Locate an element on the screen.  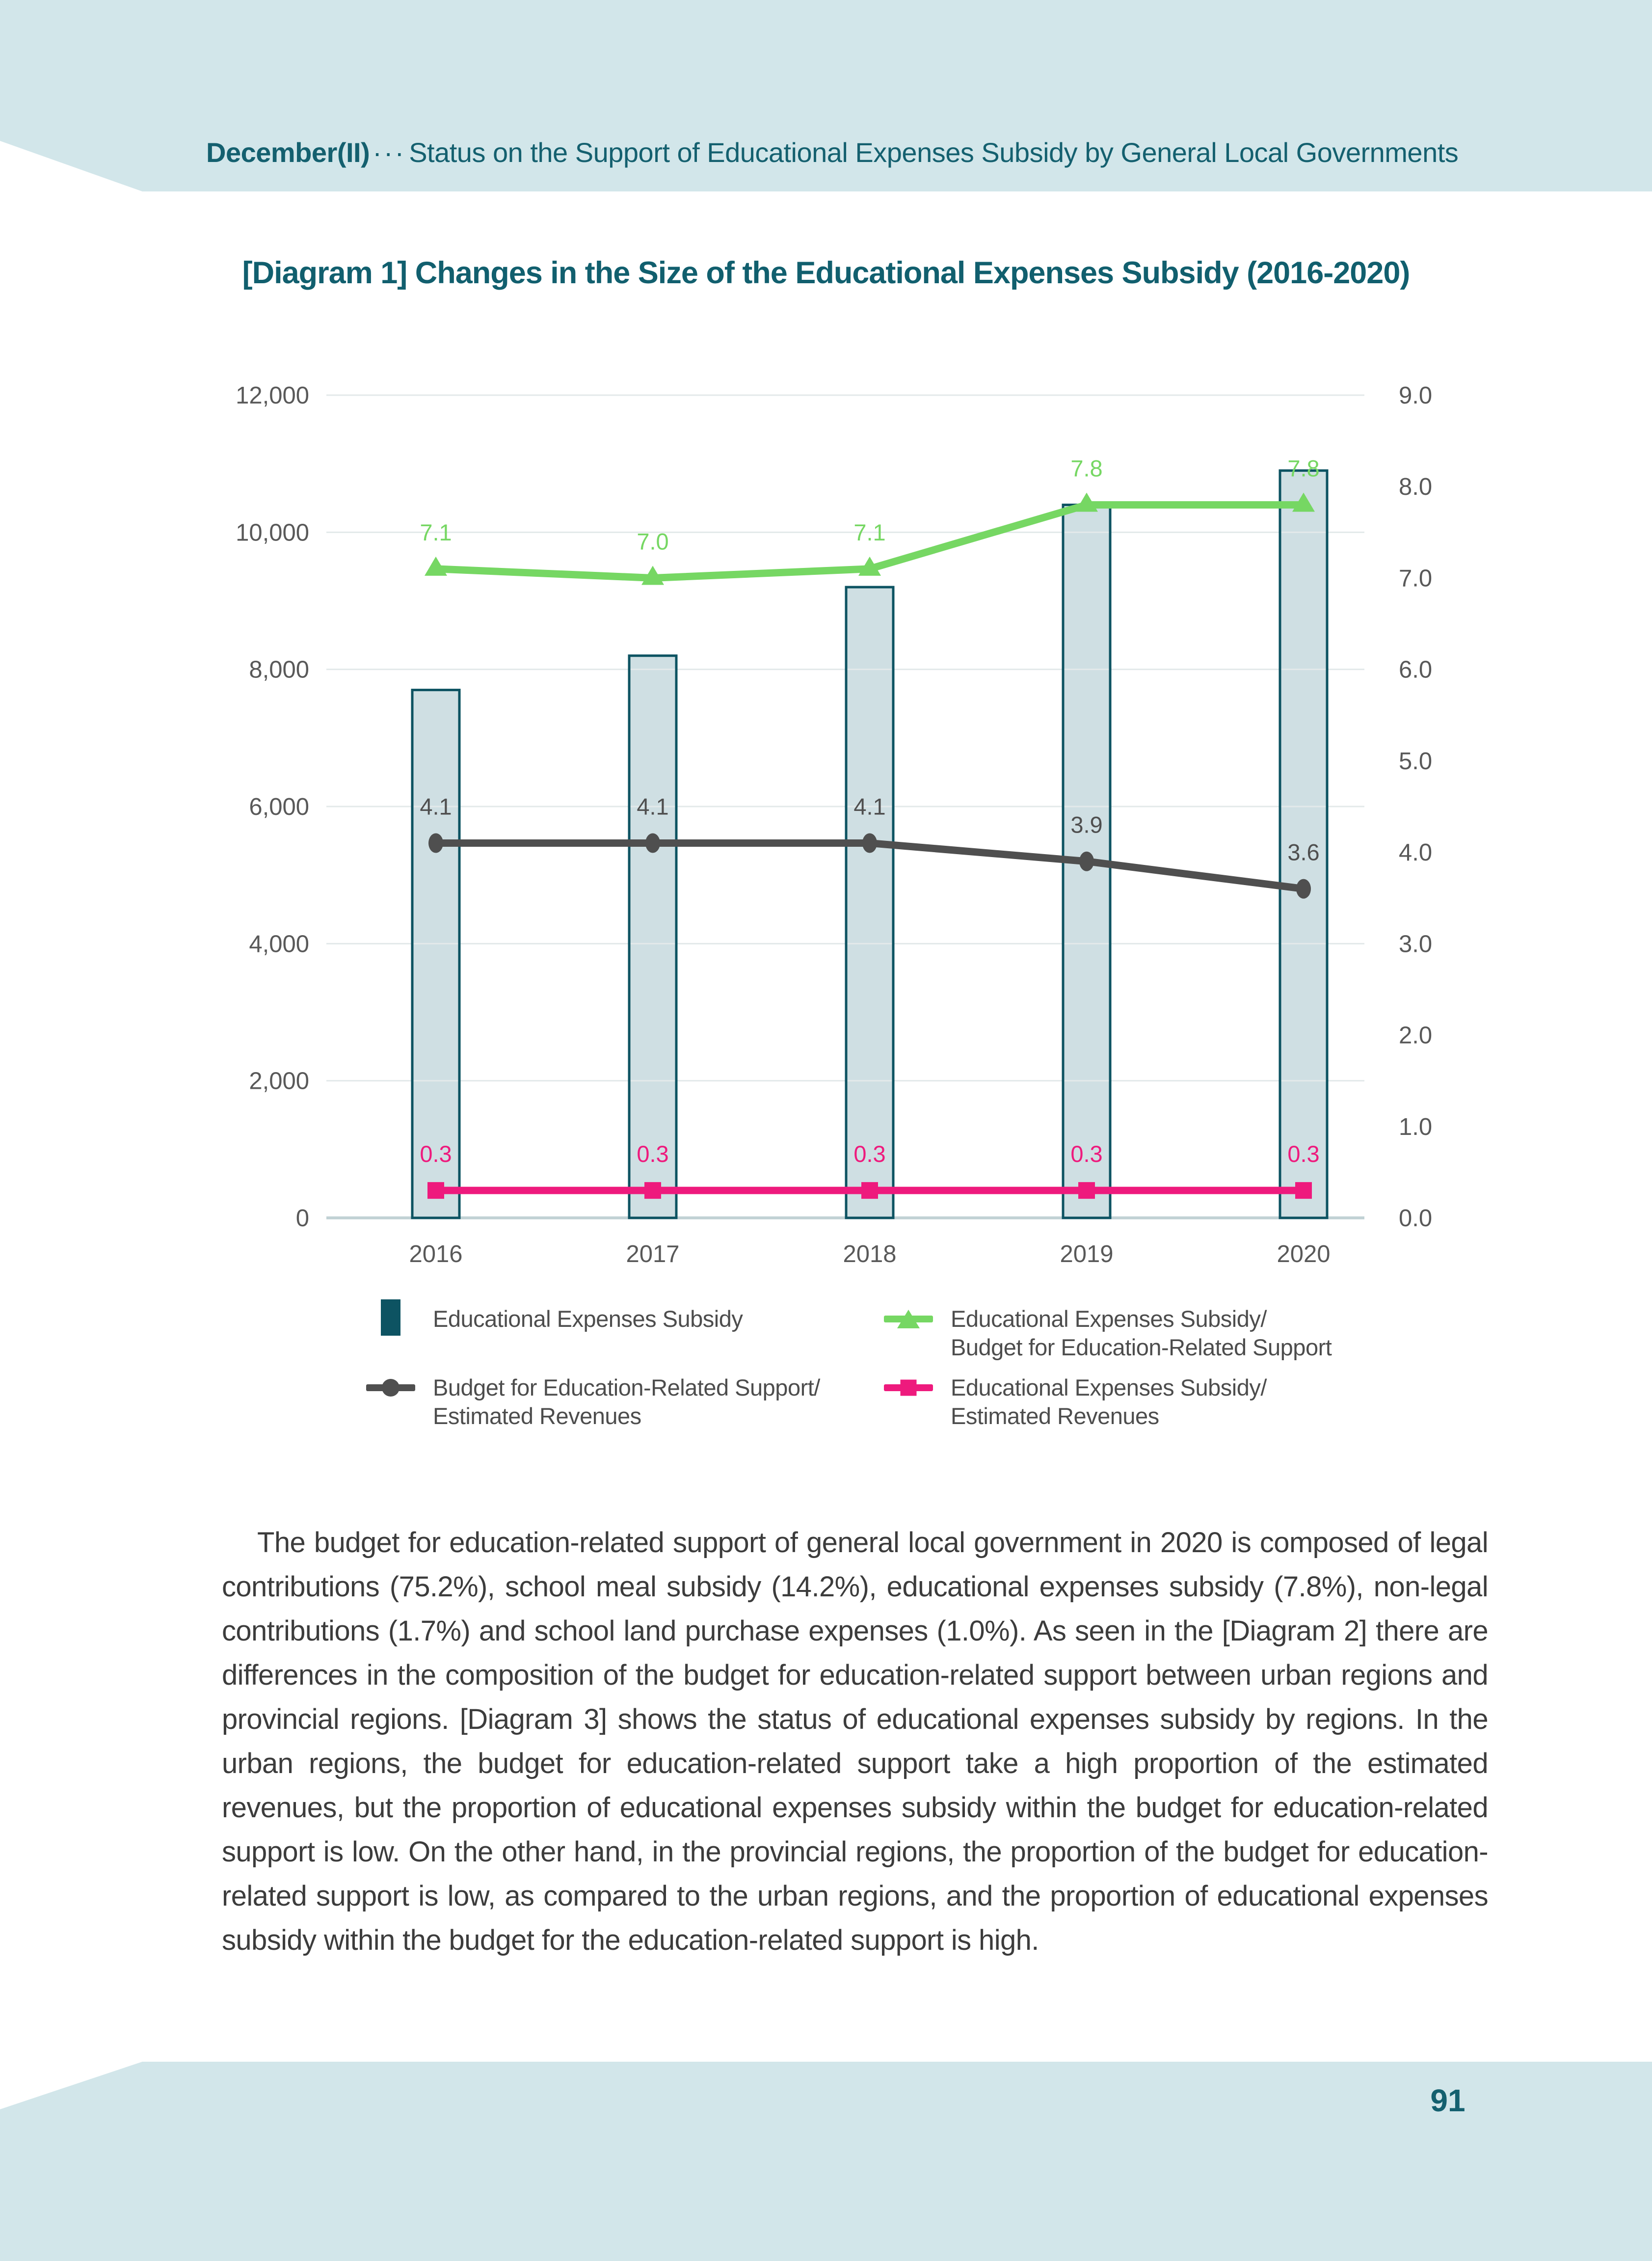
right-axis-tick: 3.0 is located at coordinates (1415, 944).